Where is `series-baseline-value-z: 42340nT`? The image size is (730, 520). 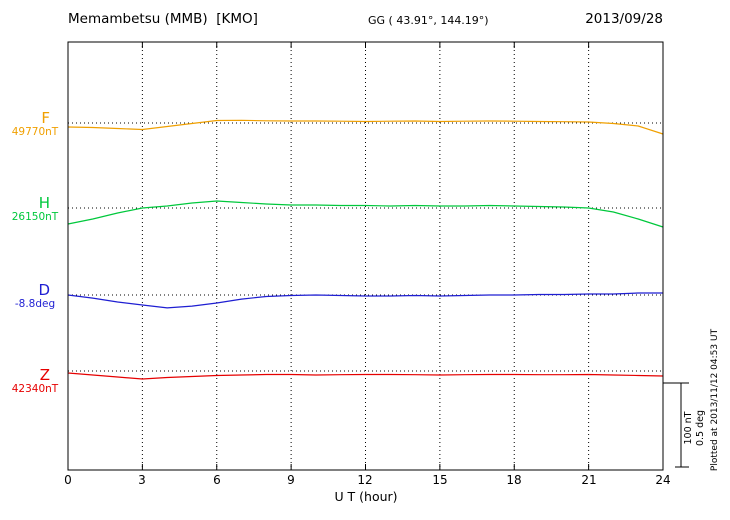 series-baseline-value-z: 42340nT is located at coordinates (35, 389).